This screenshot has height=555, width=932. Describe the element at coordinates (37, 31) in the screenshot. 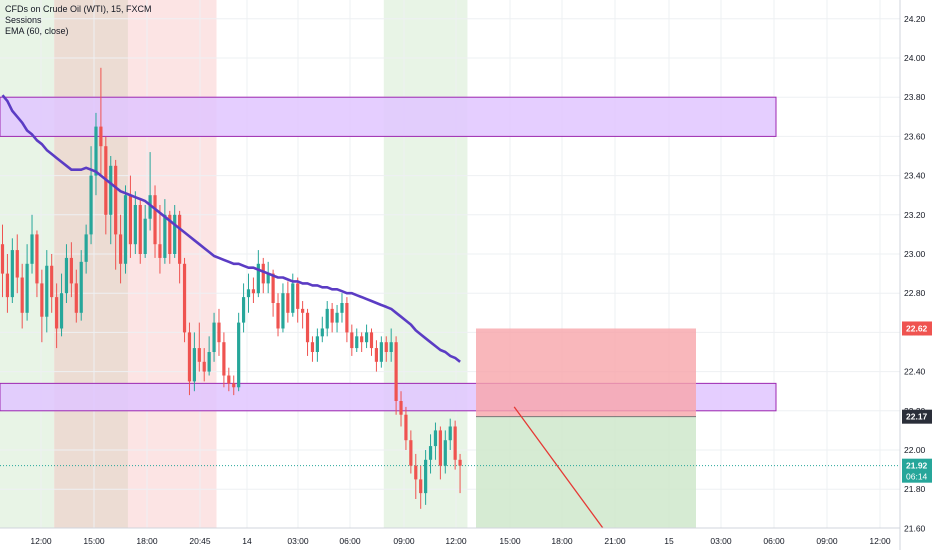

I see `ema-indicator-label: EMA (60, close)` at that location.